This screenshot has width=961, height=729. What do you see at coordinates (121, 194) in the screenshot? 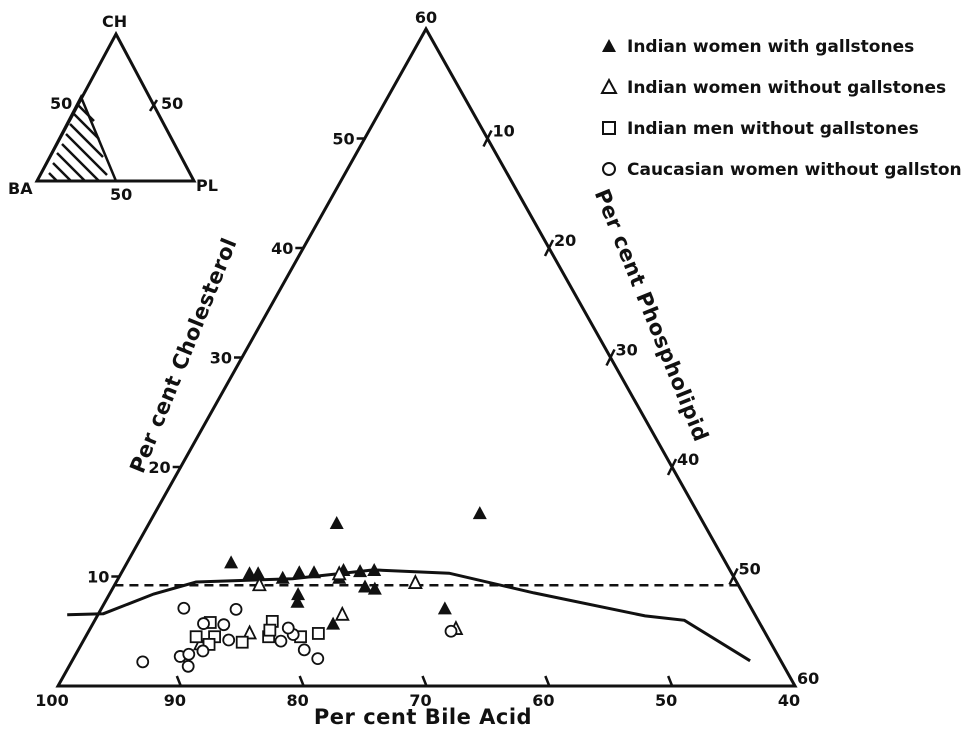
I see `inset-label-bottom-50: 50` at bounding box center [121, 194].